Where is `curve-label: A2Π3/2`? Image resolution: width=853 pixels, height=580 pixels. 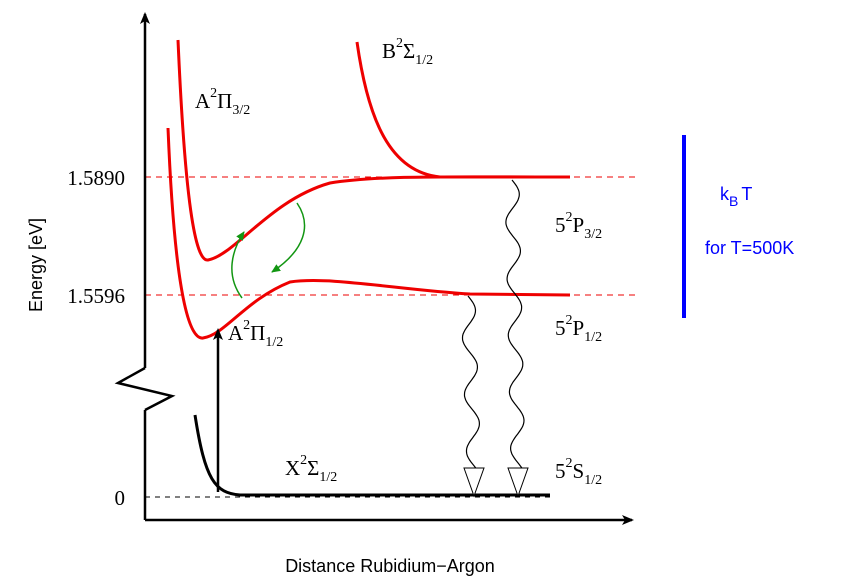
curve-label: A2Π3/2 is located at coordinates (222, 102).